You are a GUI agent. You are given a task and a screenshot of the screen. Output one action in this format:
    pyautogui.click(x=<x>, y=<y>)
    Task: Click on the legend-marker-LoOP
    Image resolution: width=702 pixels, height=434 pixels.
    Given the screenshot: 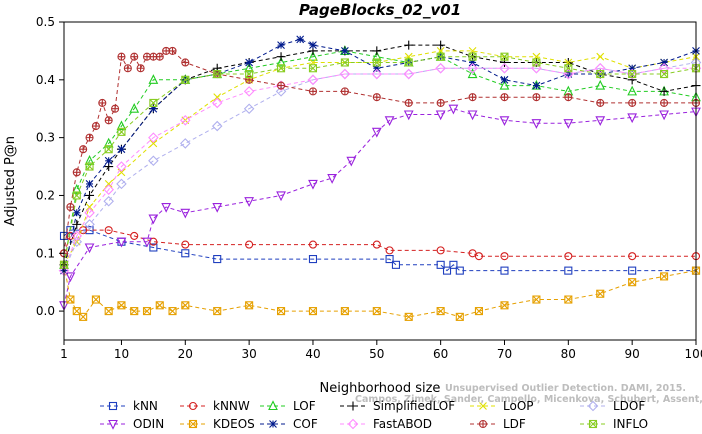 What is the action you would take?
    pyautogui.click(x=483, y=406)
    